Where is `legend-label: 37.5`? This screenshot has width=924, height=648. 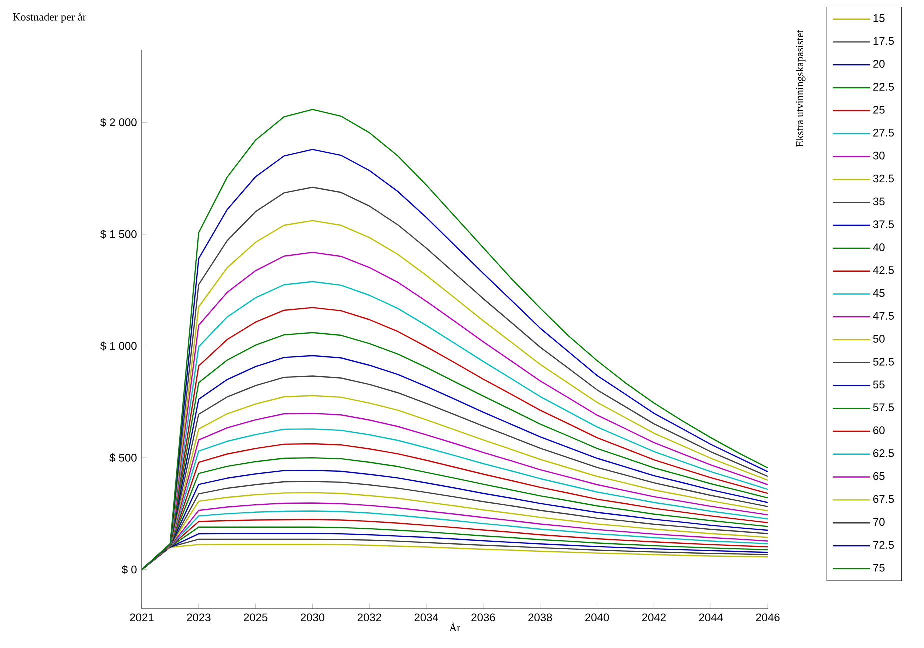
legend-label: 37.5 is located at coordinates (883, 224).